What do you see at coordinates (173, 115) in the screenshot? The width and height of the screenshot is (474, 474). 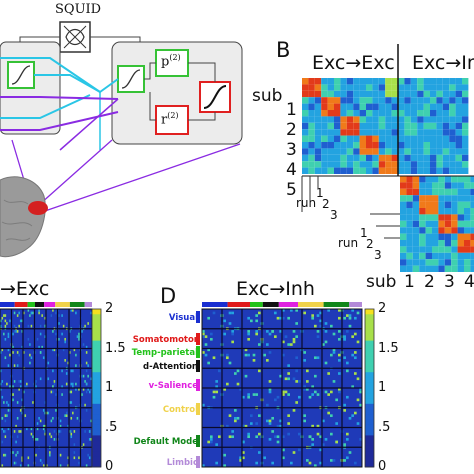 I see `r2-sup: (2)` at bounding box center [173, 115].